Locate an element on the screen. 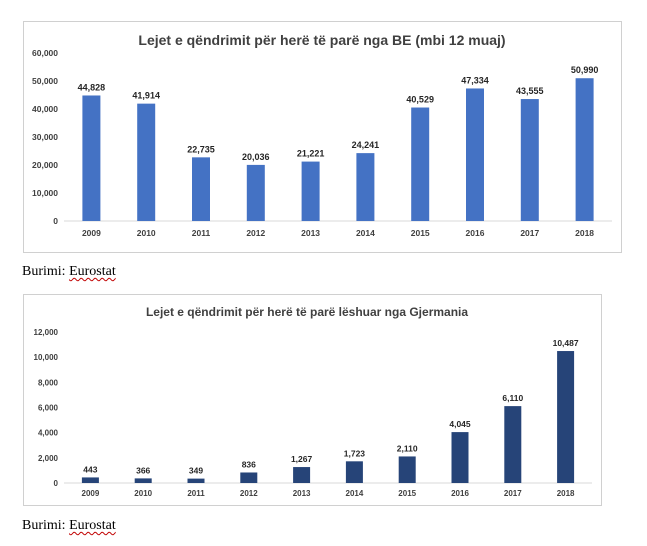 This screenshot has height=546, width=647. bar-value-label: 47,334 is located at coordinates (475, 80).